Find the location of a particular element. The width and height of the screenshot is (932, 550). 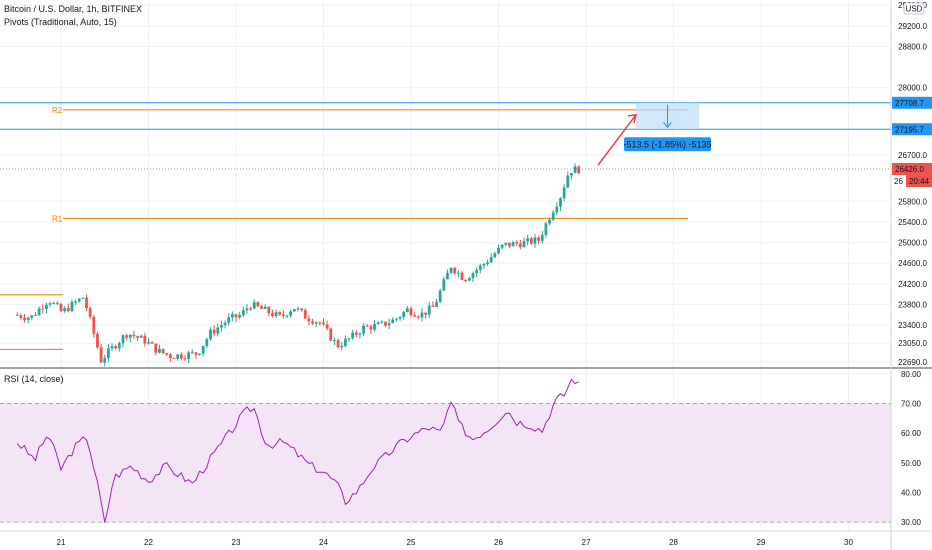

rsi-axis: 80.00 70.00 60.00 50.00 40.00 30.00 is located at coordinates (911, 448).